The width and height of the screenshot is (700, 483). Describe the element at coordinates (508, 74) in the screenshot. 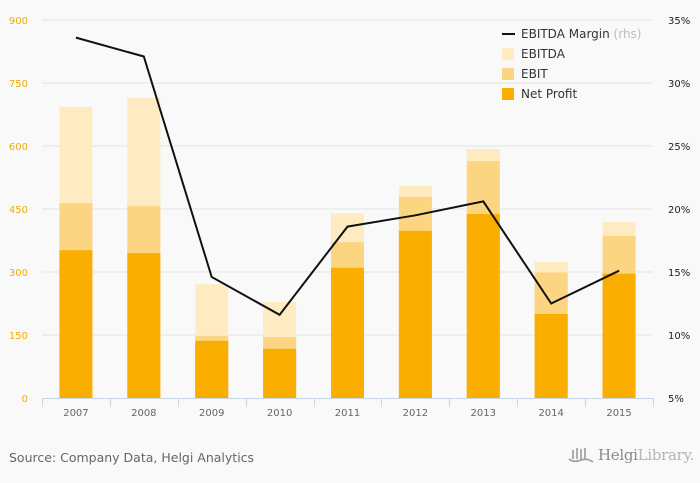

I see `legend-swatch-ebit` at that location.